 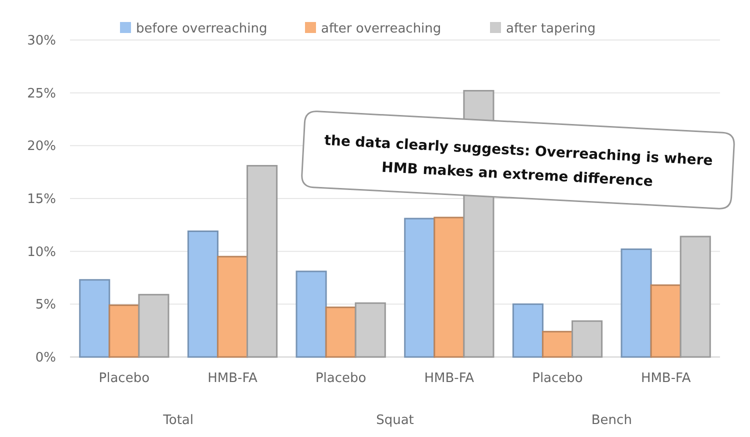 What do you see at coordinates (41, 200) in the screenshot?
I see `y-tick-label: 15%` at bounding box center [41, 200].